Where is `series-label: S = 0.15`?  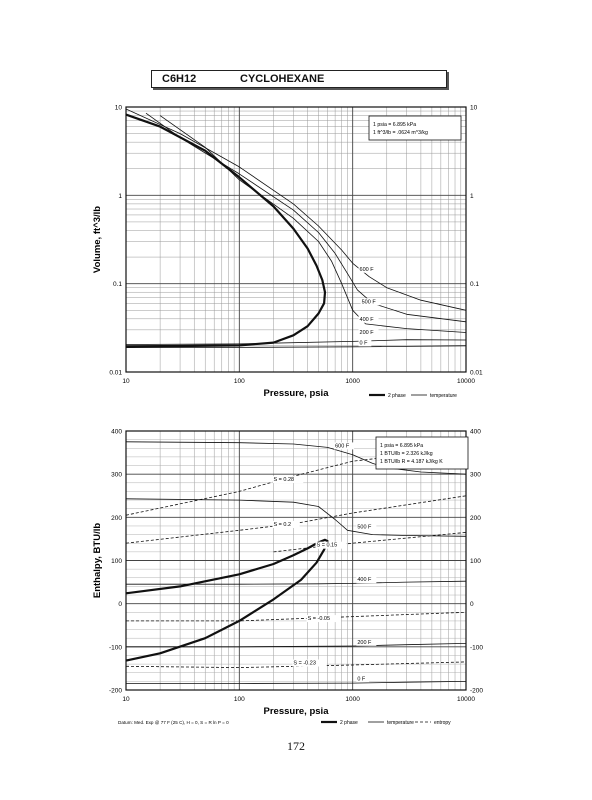
series-label: S = 0.15 is located at coordinates (327, 546).